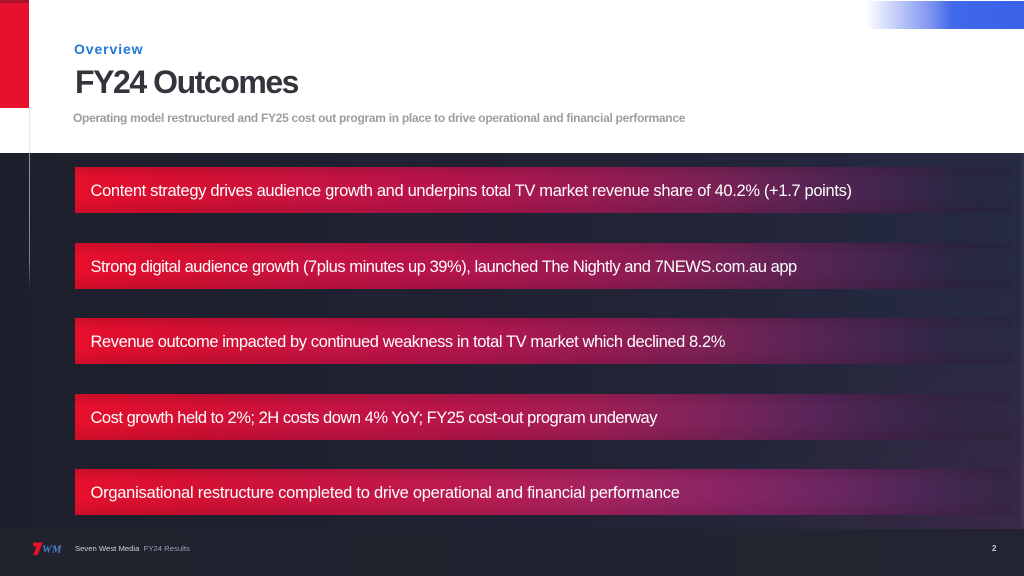 Image resolution: width=1024 pixels, height=576 pixels. I want to click on svg-text: WM, so click(52, 550).